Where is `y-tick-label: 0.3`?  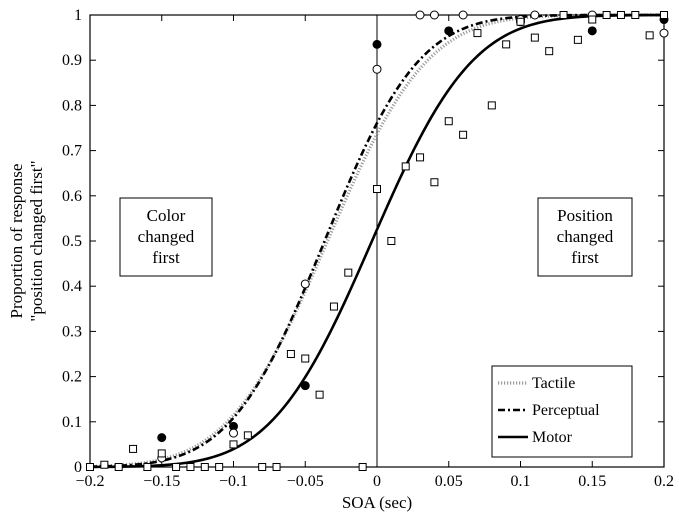
y-tick-label: 0.3 is located at coordinates (72, 331).